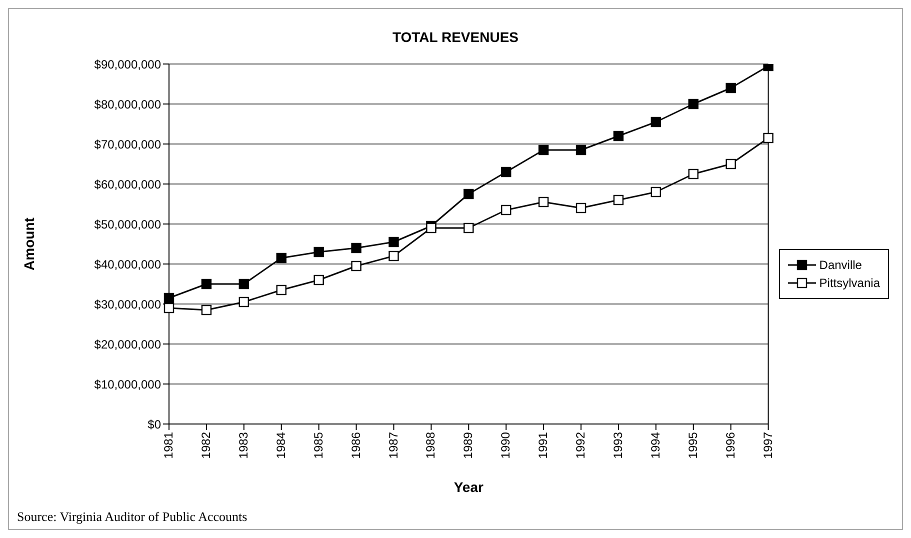  What do you see at coordinates (318, 445) in the screenshot?
I see `x-tick-label: 1985` at bounding box center [318, 445].